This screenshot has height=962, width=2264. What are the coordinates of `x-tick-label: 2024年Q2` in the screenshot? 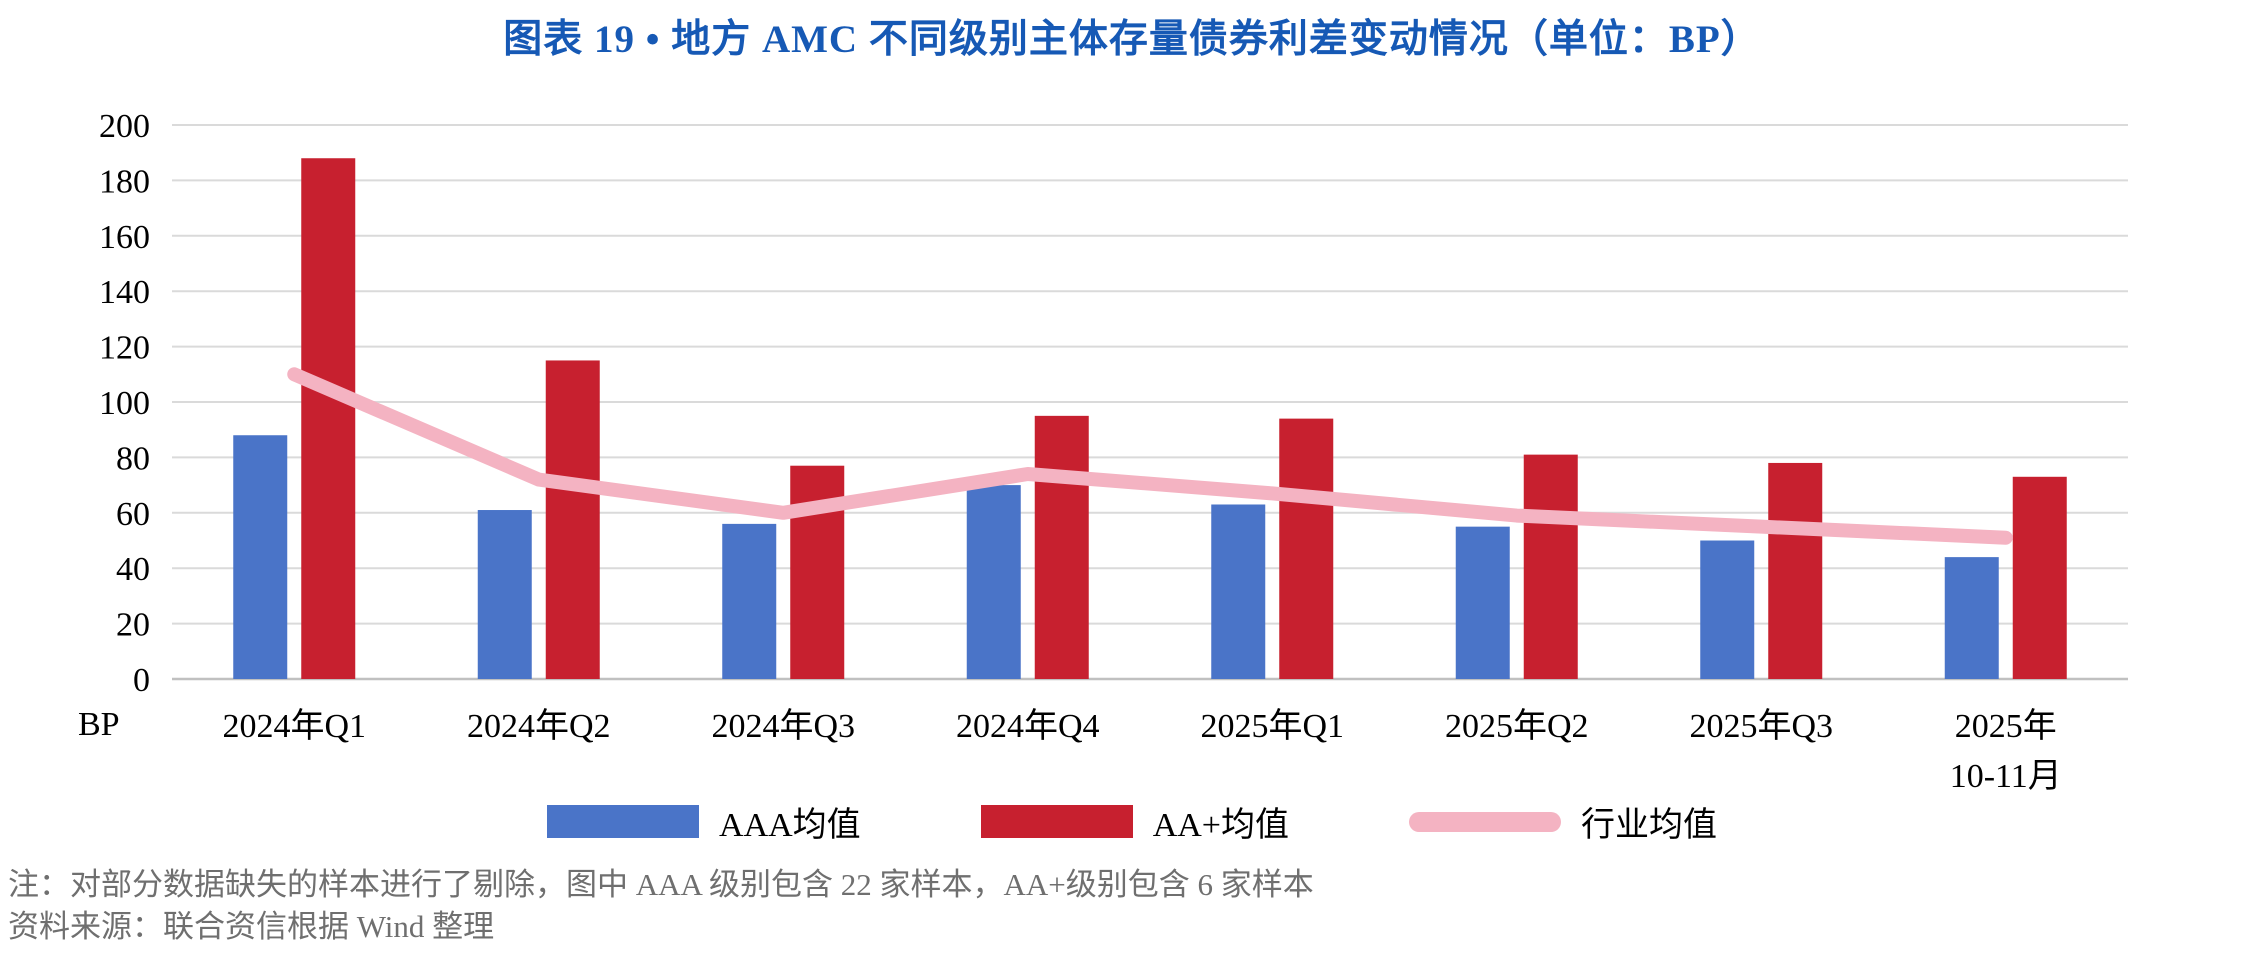 It's located at (539, 726).